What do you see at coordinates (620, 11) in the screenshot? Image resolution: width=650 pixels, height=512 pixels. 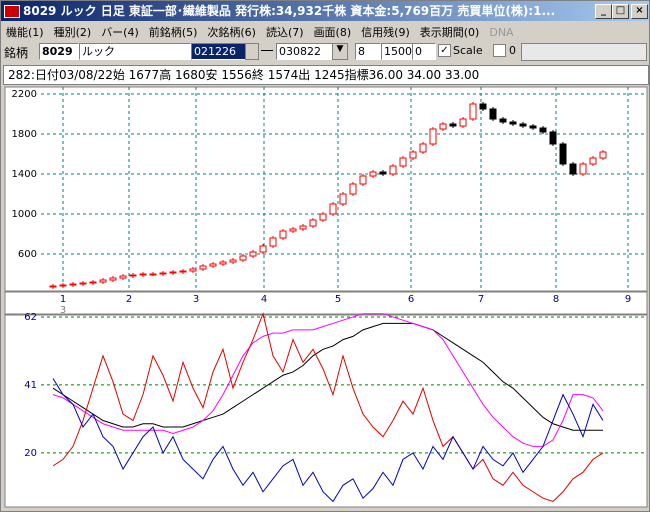 I see `maximize-button: □` at bounding box center [620, 11].